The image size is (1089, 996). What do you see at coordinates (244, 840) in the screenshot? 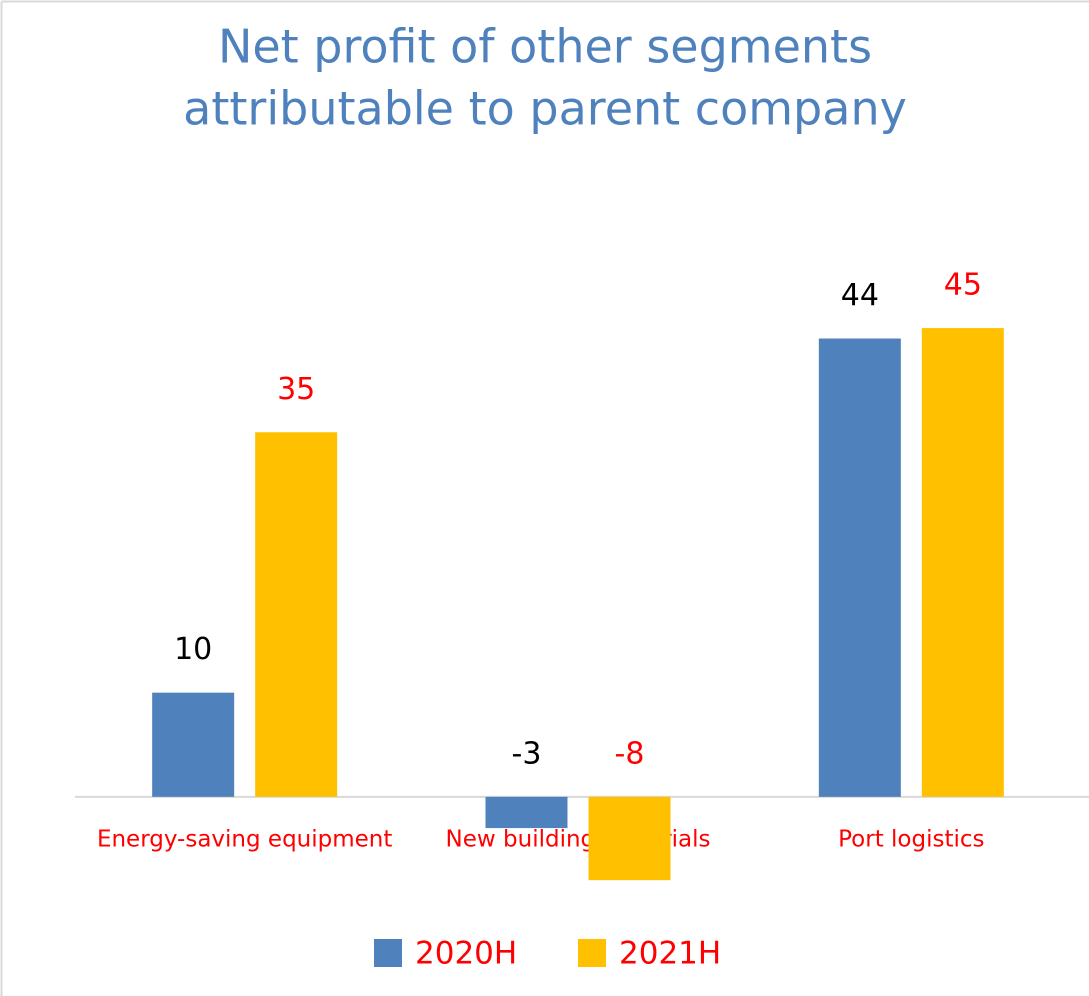
I see `x-tick-label: Energy-saving equipment` at bounding box center [244, 840].